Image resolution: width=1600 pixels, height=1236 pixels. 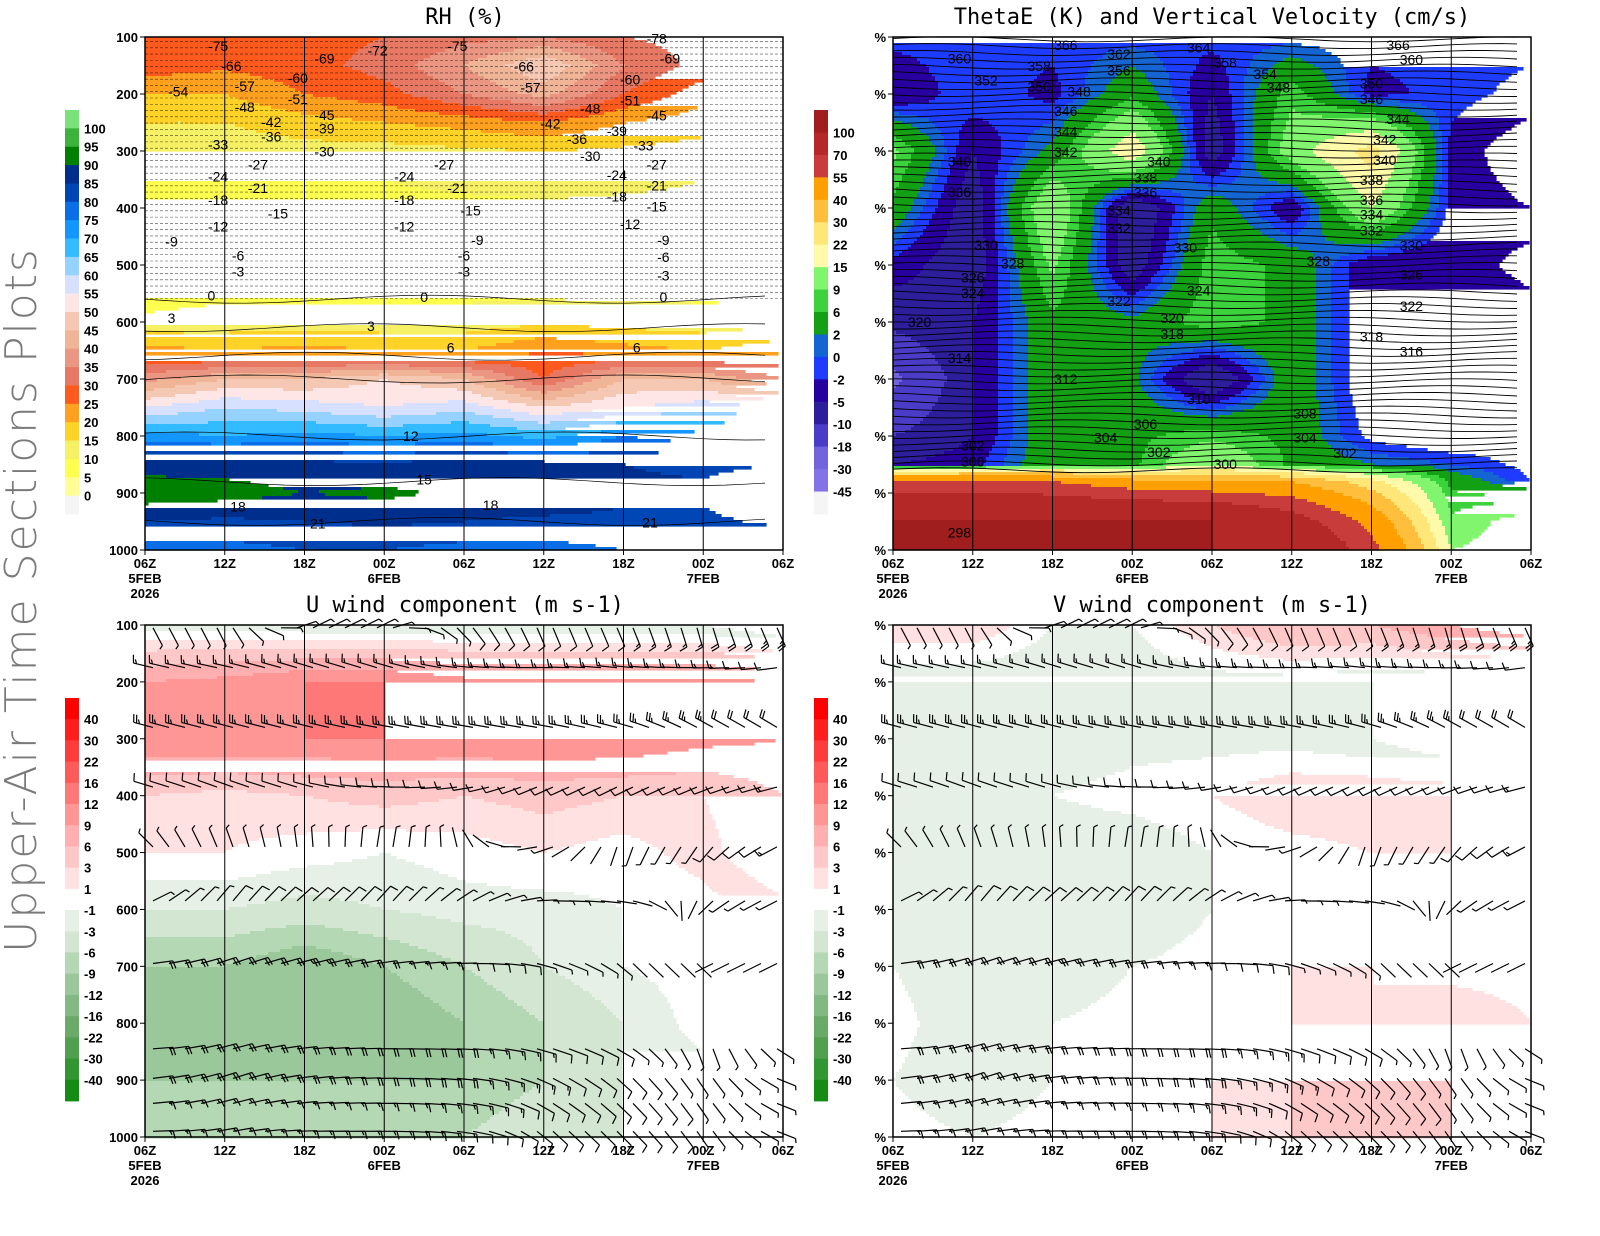 I want to click on colorbar-label: 15, so click(x=91, y=441).